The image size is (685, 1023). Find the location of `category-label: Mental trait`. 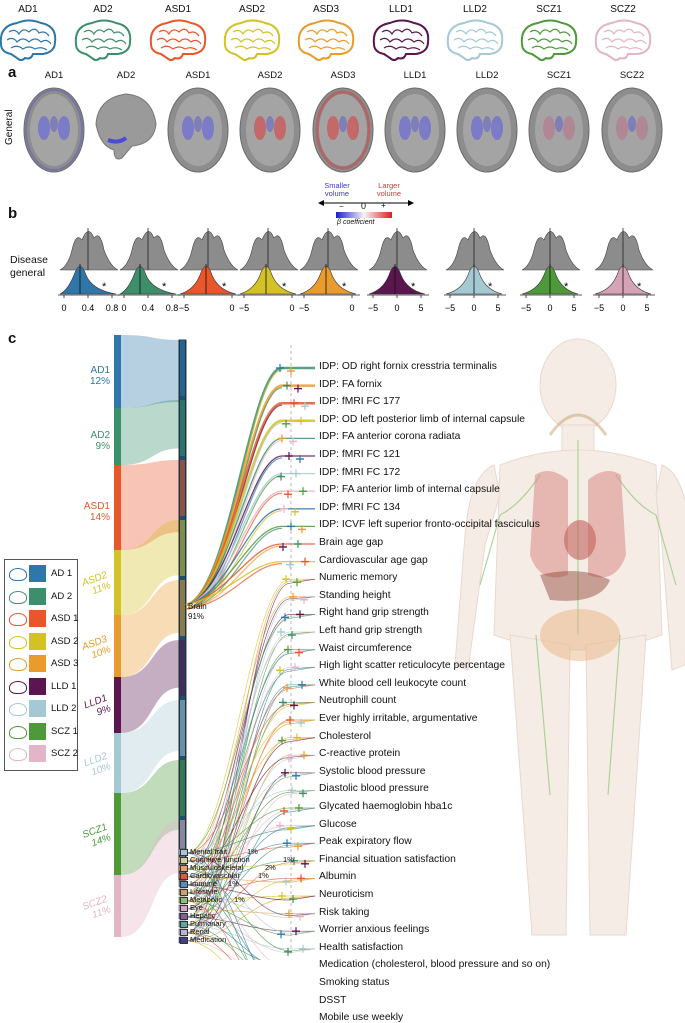

category-label: Mental trait is located at coordinates (203, 851).